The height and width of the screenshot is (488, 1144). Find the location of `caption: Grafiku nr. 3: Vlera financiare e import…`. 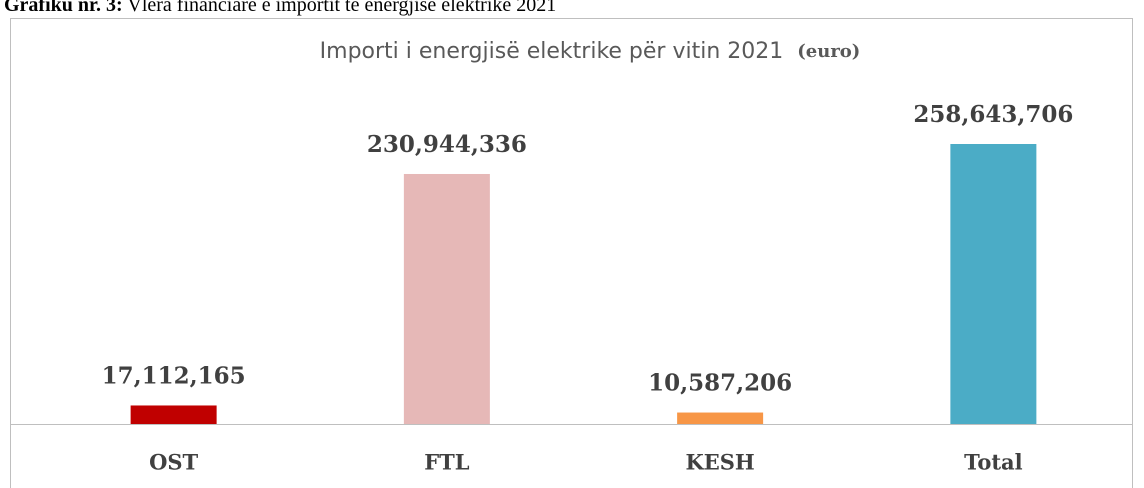

caption: Grafiku nr. 3: Vlera financiare e import… is located at coordinates (280, 8).